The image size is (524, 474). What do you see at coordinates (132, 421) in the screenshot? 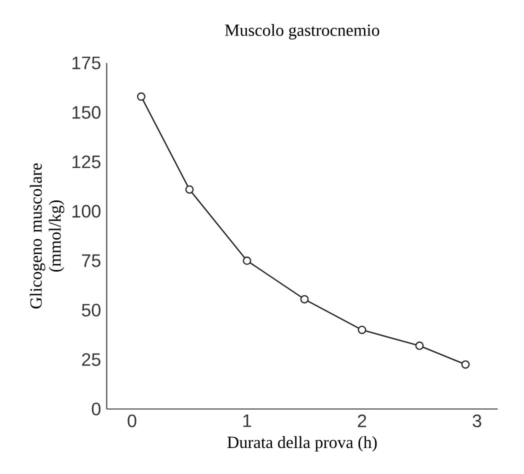
I see `x-tick-label: 0` at bounding box center [132, 421].